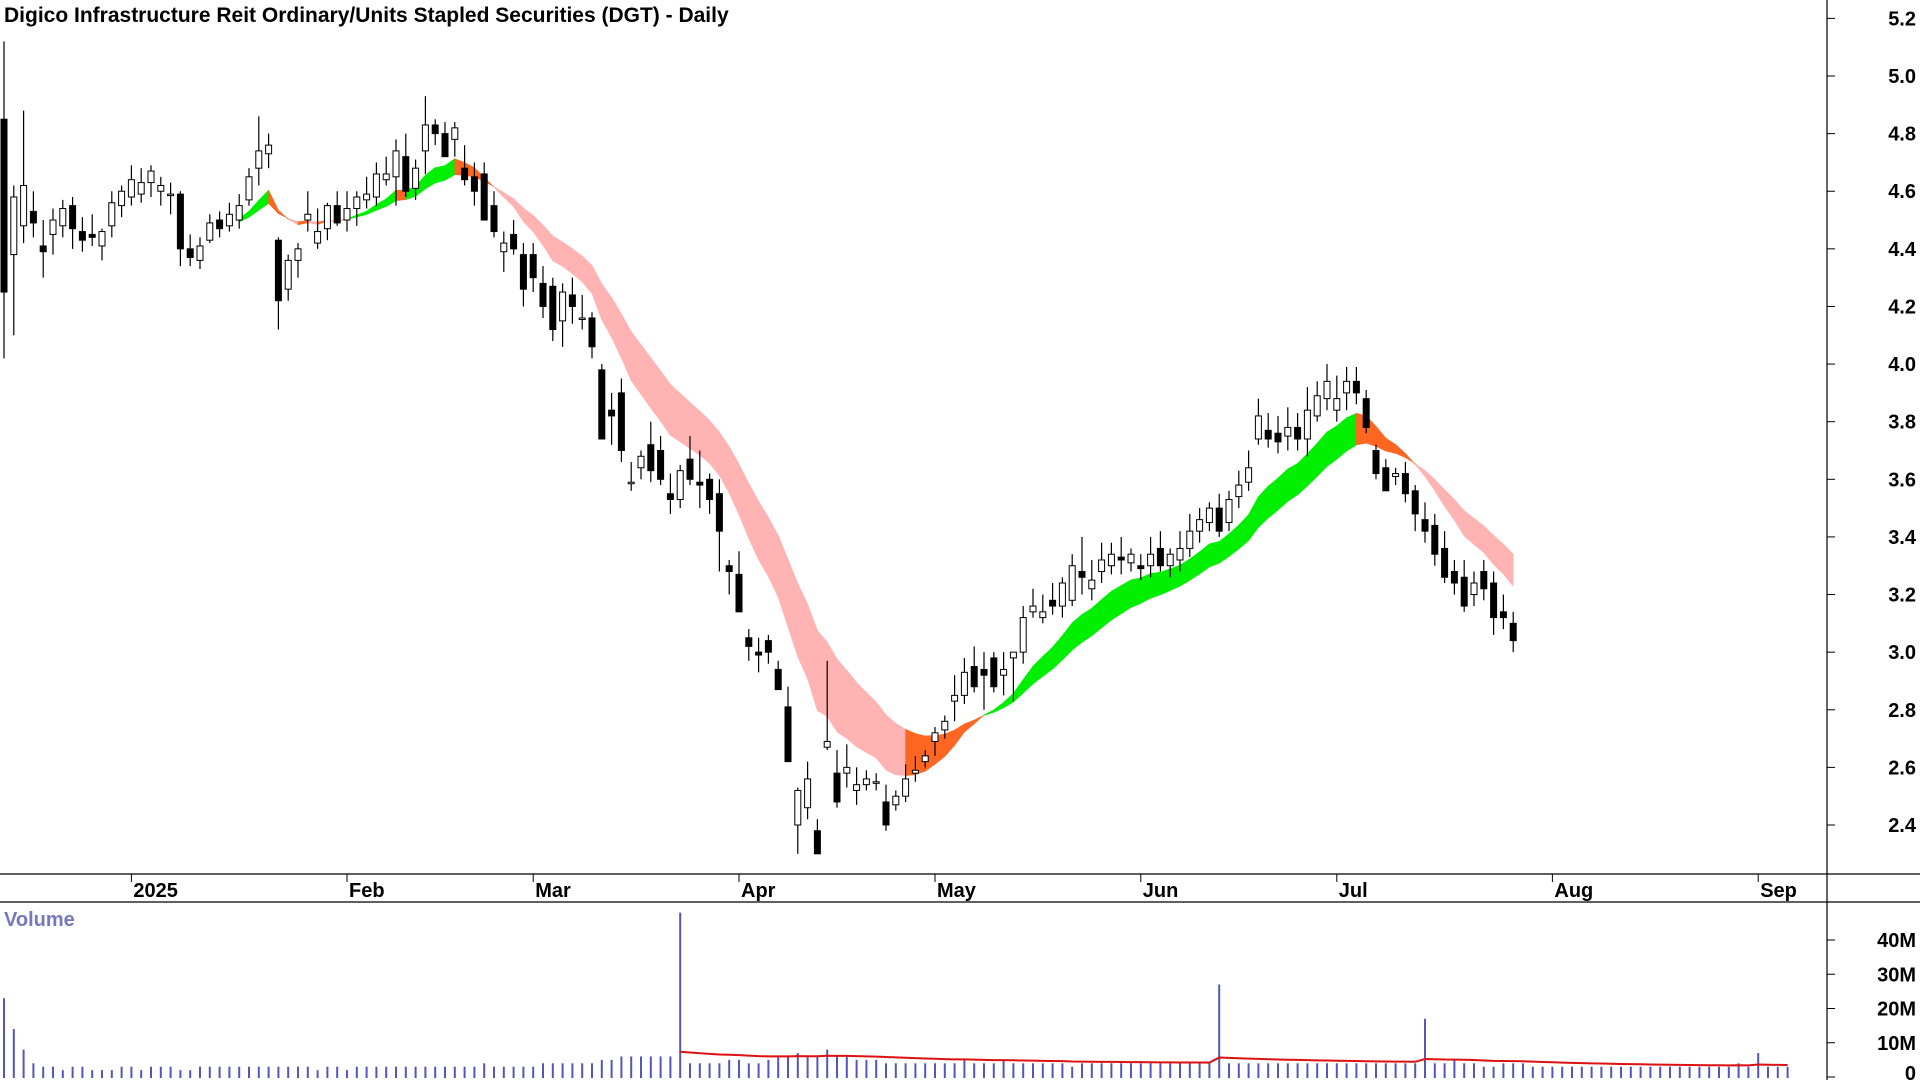 The width and height of the screenshot is (1920, 1080). I want to click on price-tick-label: 5.0, so click(1902, 77).